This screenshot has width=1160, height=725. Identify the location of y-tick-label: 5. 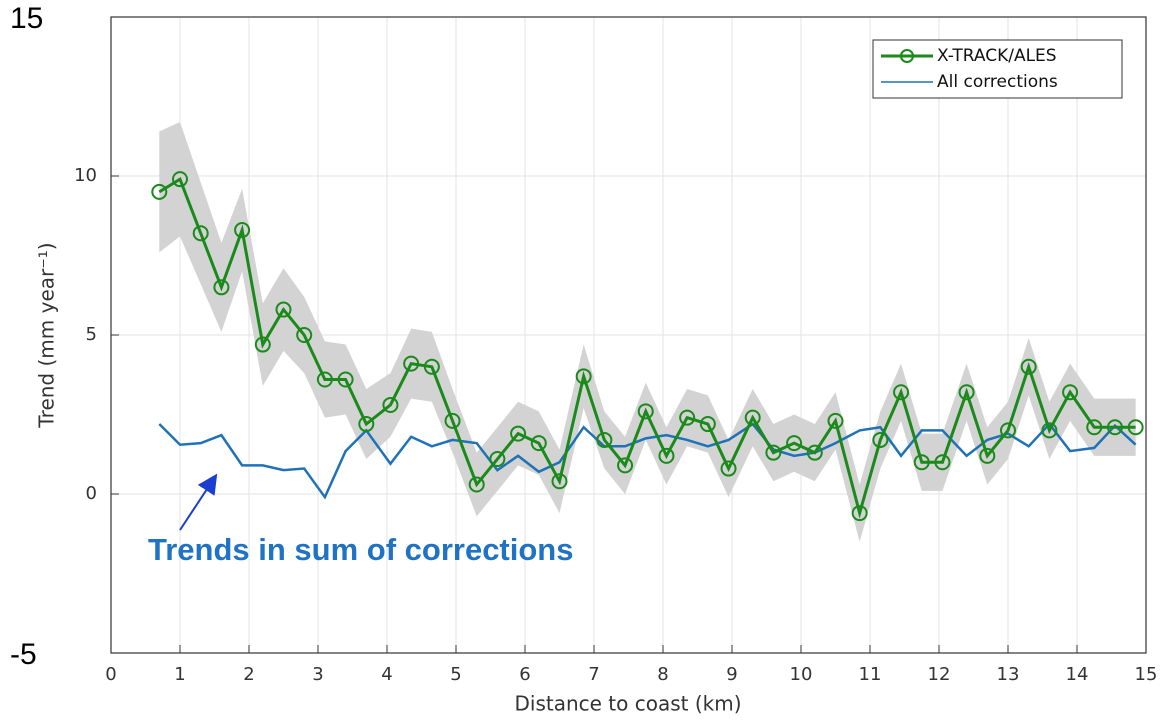
(91, 334).